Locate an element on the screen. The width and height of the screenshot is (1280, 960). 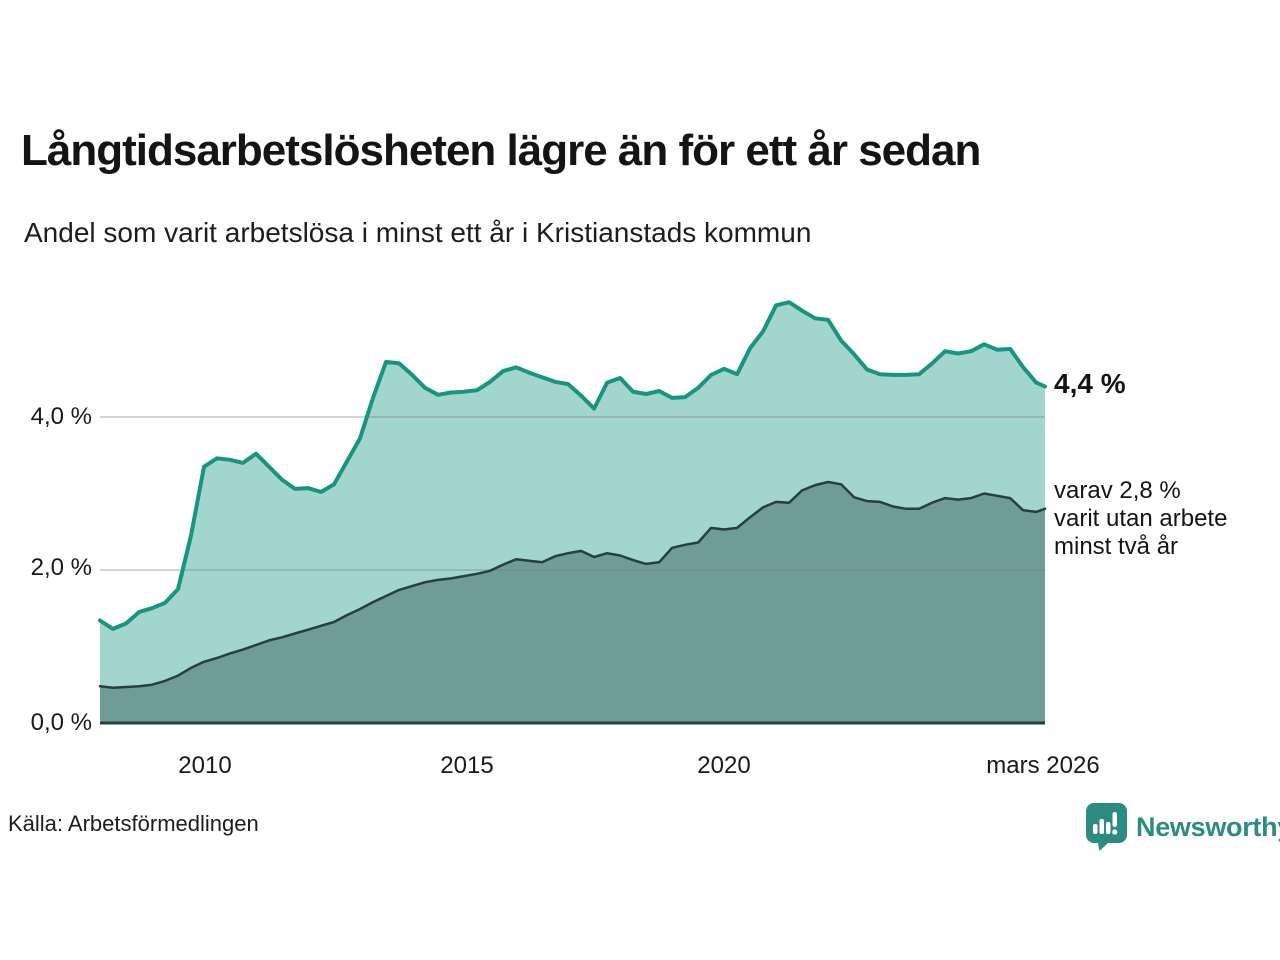
y-tick-label-2: 2,0 % is located at coordinates (61, 567).